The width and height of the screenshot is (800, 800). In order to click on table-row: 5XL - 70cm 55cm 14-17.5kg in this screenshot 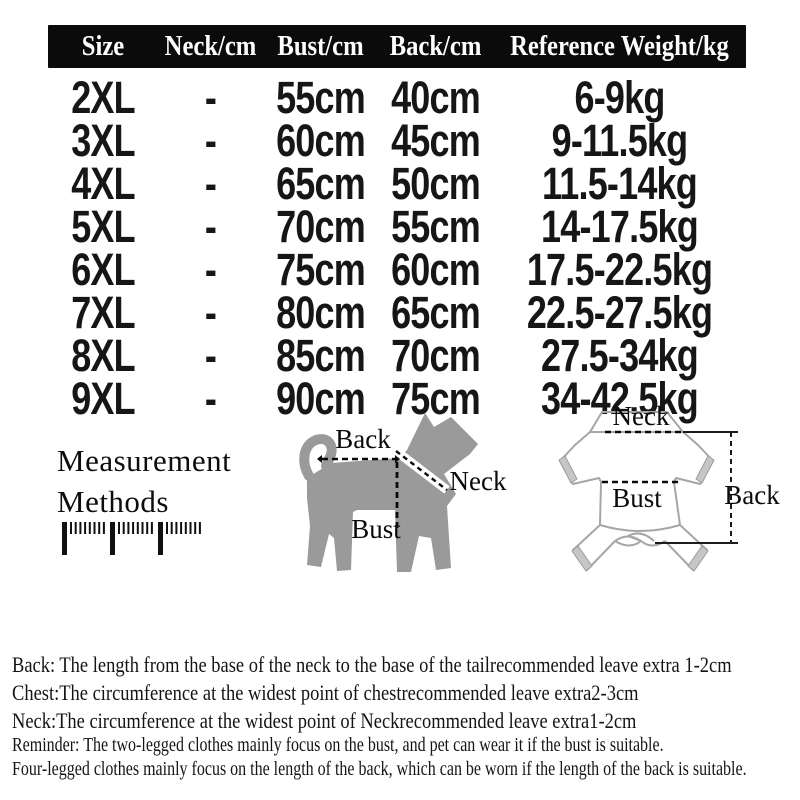, I will do `click(397, 226)`.